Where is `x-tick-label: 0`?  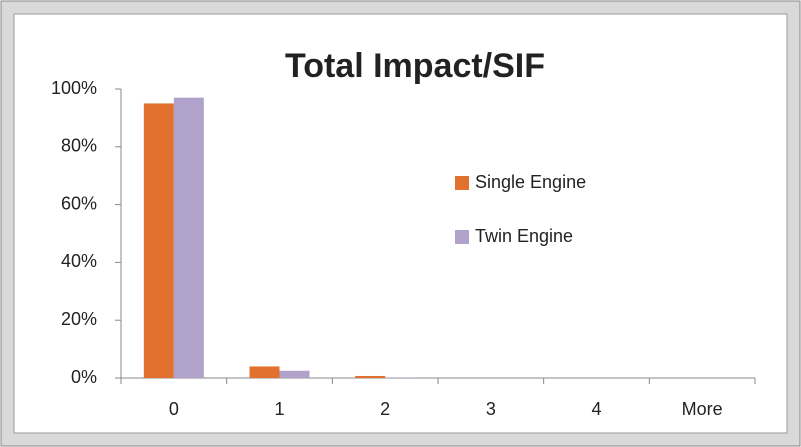 x-tick-label: 0 is located at coordinates (174, 409).